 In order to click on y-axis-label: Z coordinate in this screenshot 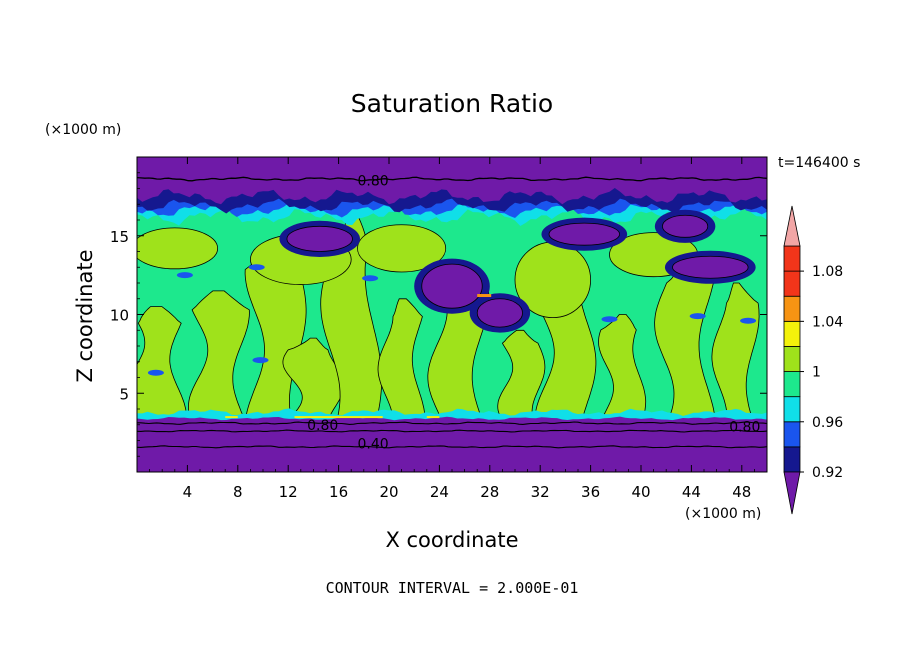, I will do `click(85, 315)`.